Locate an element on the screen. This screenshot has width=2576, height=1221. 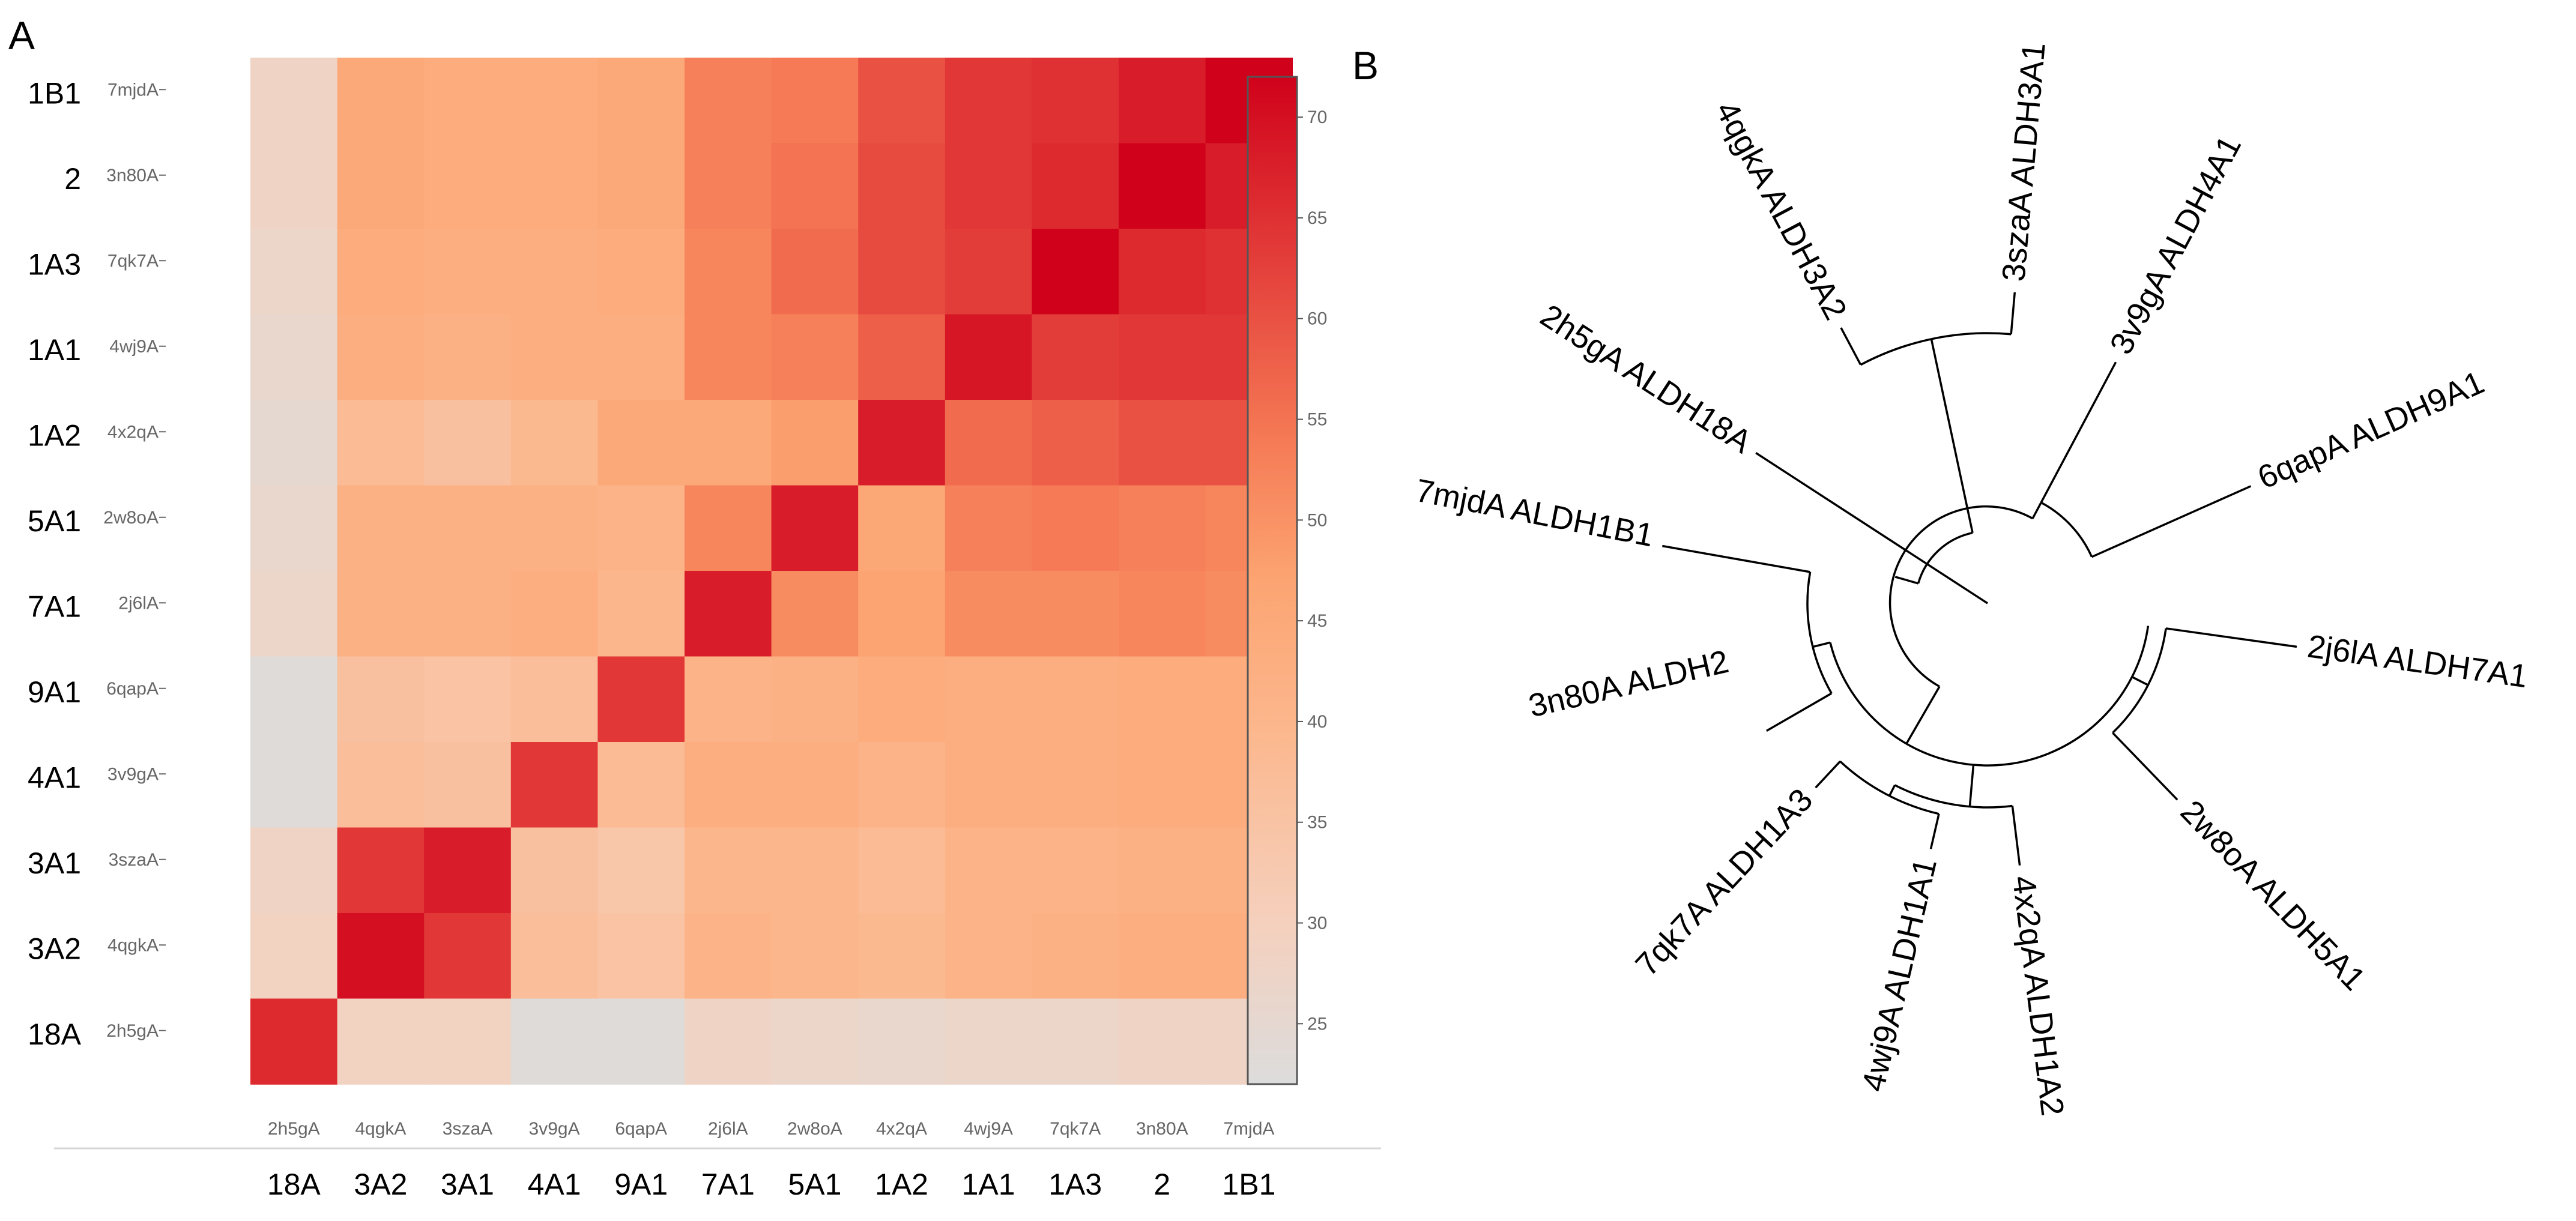
heatmap-cell-3n80A-3szaA is located at coordinates (468, 186).